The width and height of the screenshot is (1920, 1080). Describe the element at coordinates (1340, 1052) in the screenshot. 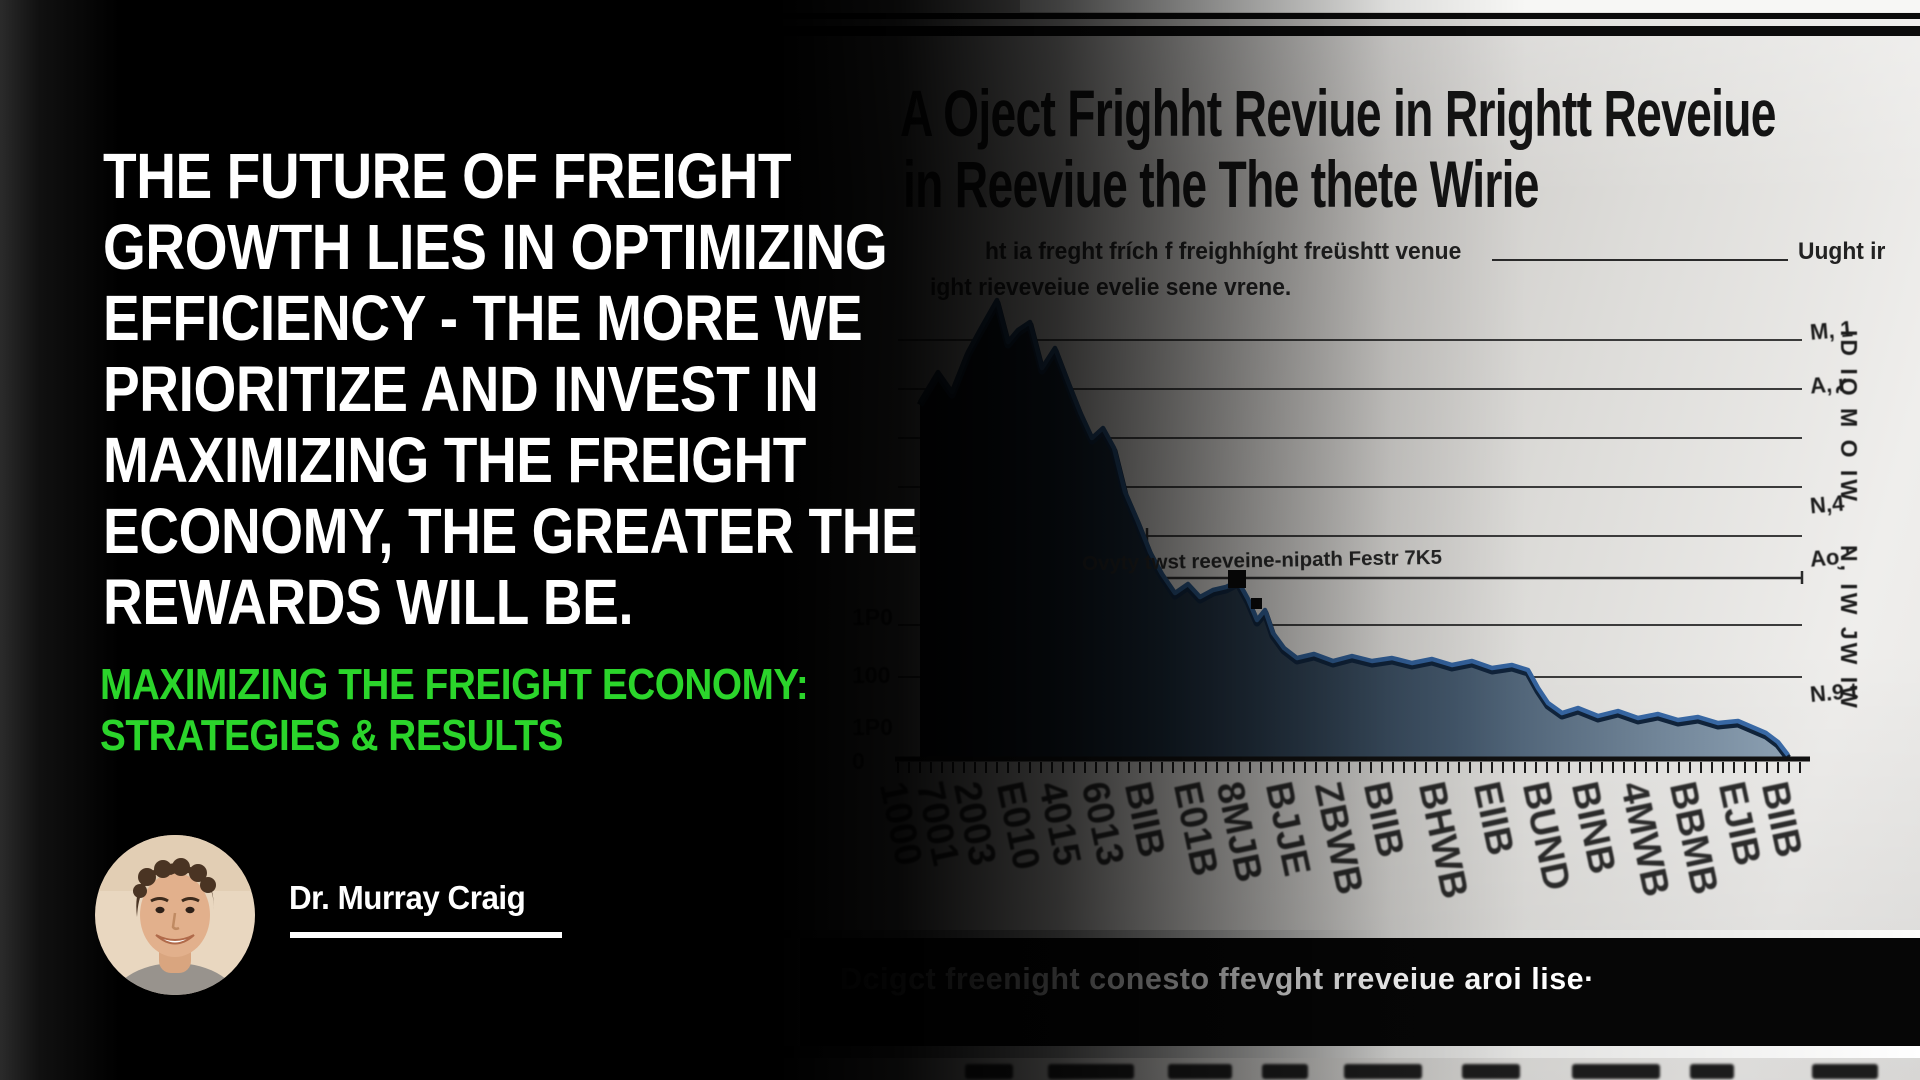

I see `caption-bottom-strip` at that location.